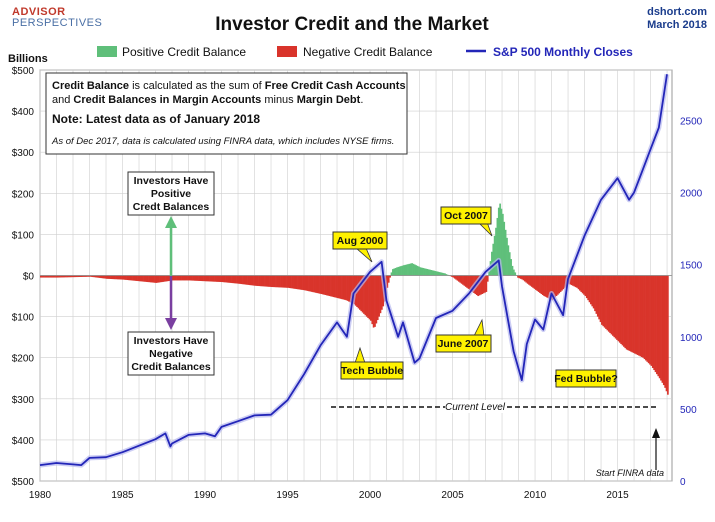 This screenshot has width=715, height=522. What do you see at coordinates (29, 277) in the screenshot?
I see `y-left-tick-label: $0` at bounding box center [29, 277].